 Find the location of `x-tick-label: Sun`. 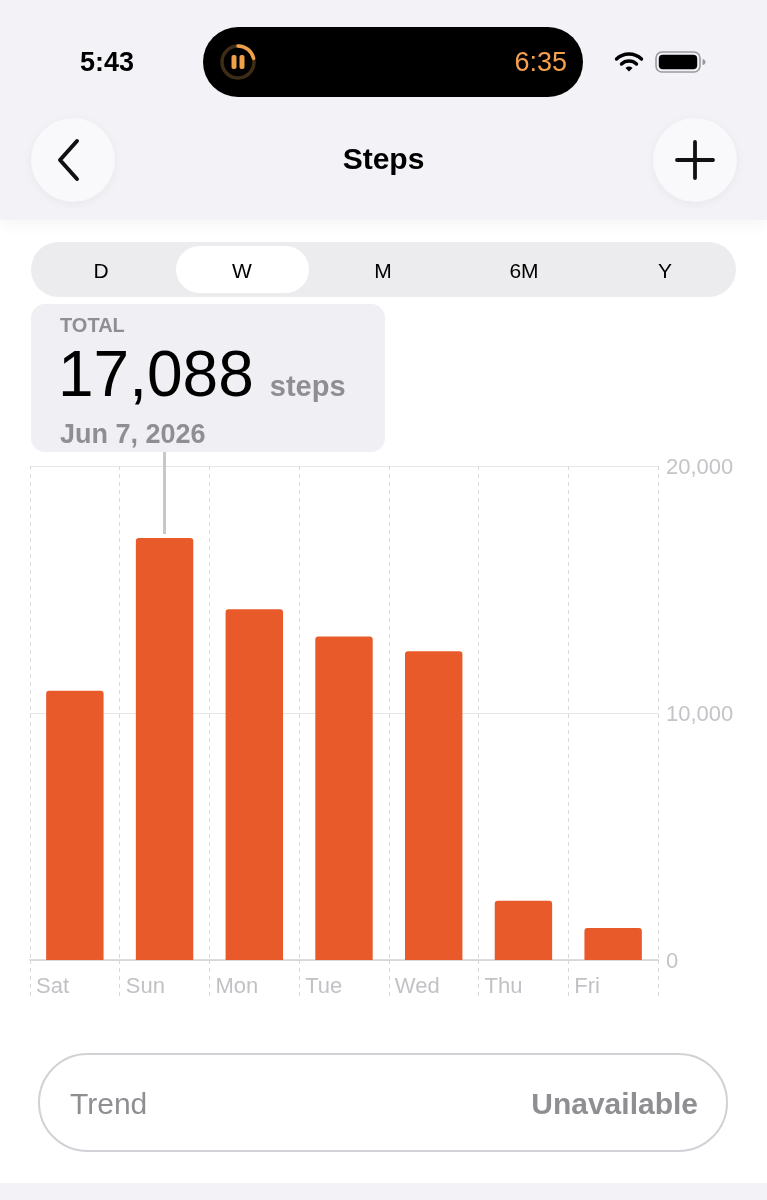

x-tick-label: Sun is located at coordinates (145, 985).